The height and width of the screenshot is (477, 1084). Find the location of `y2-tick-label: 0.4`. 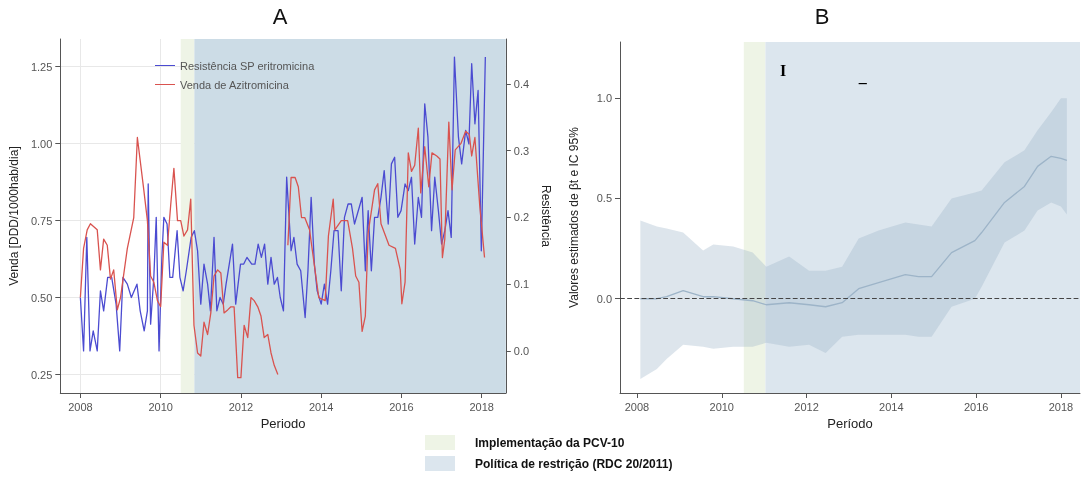

y2-tick-label: 0.4 is located at coordinates (521, 83).